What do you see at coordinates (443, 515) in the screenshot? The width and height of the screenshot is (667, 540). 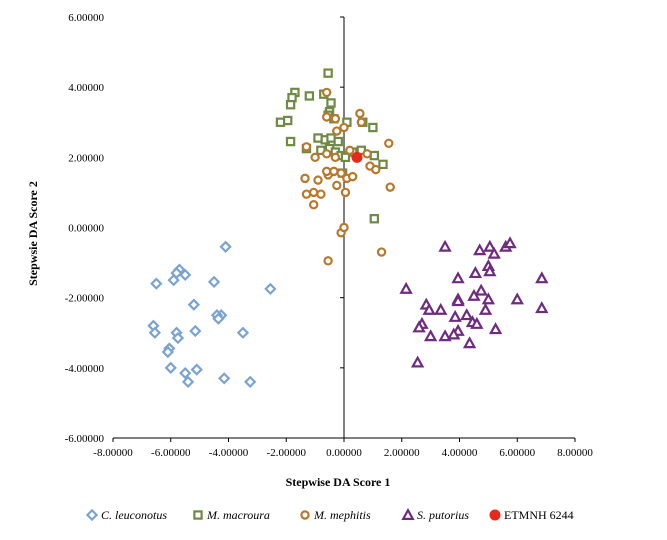 I see `legend-label: S. putorius` at bounding box center [443, 515].